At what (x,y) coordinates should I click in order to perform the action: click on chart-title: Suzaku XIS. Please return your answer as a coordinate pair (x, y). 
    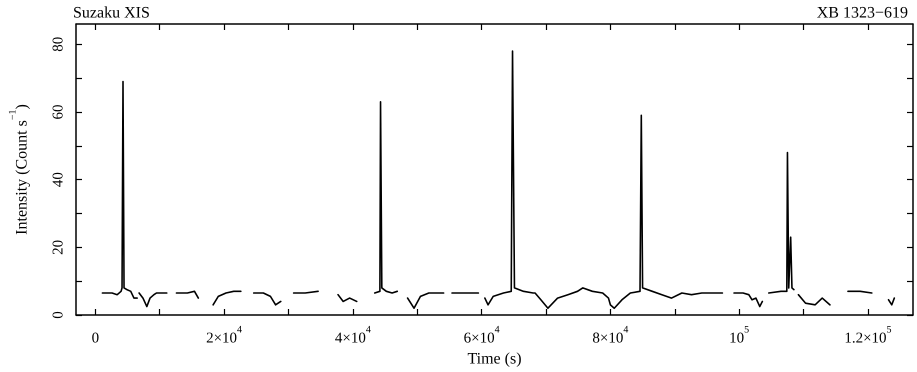
    Looking at the image, I should click on (111, 13).